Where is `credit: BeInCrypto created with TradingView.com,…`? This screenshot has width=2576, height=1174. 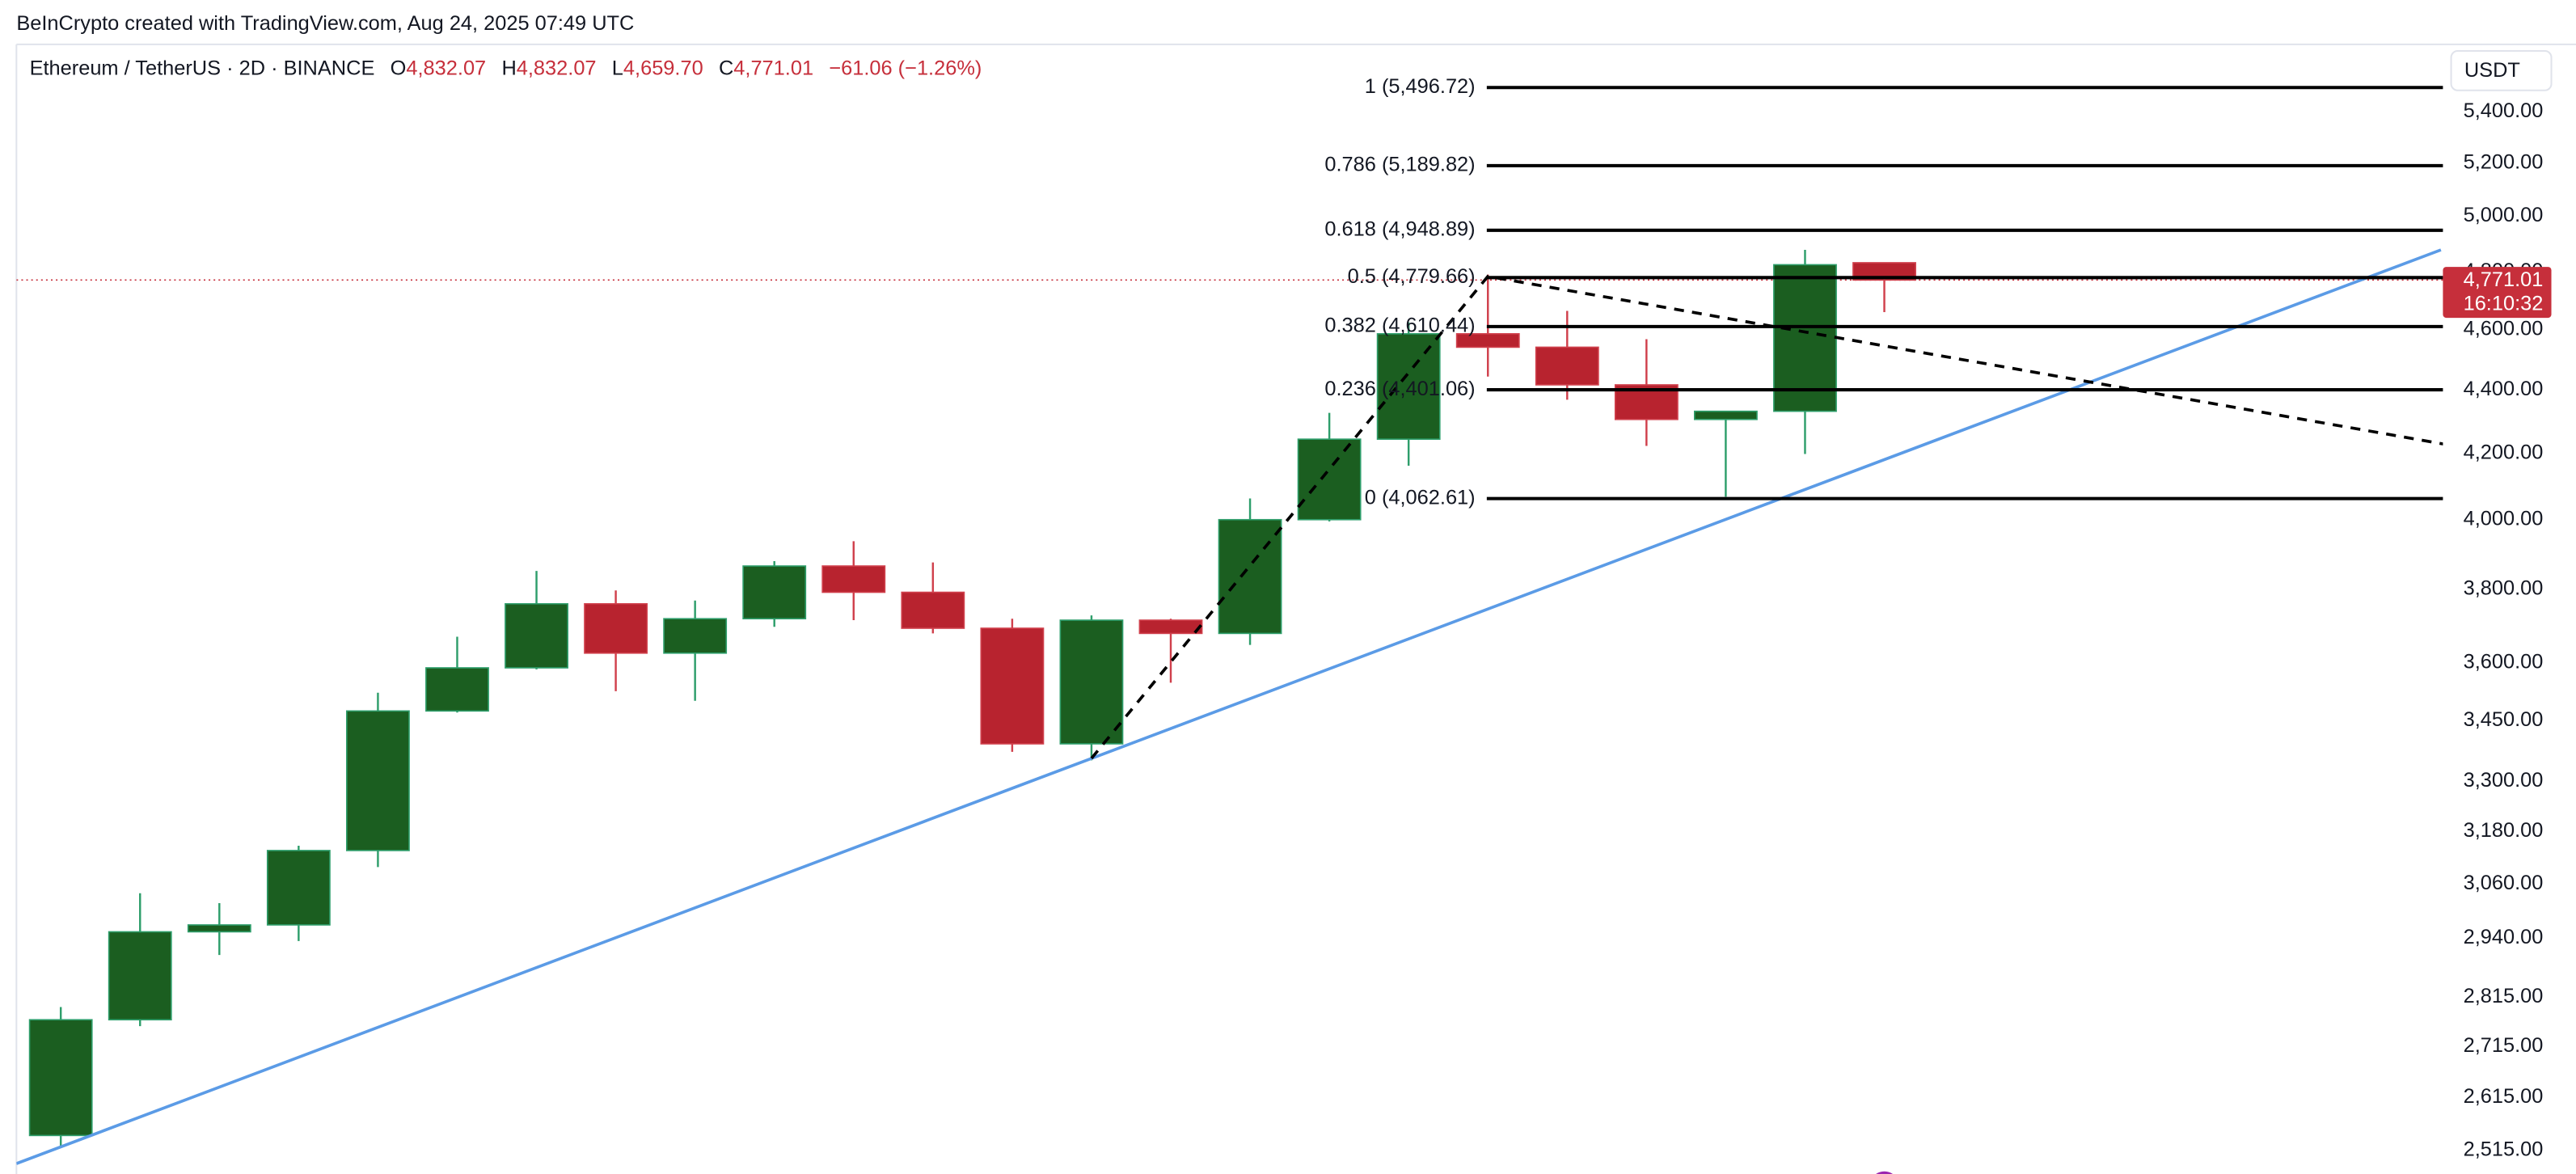 credit: BeInCrypto created with TradingView.com,… is located at coordinates (325, 23).